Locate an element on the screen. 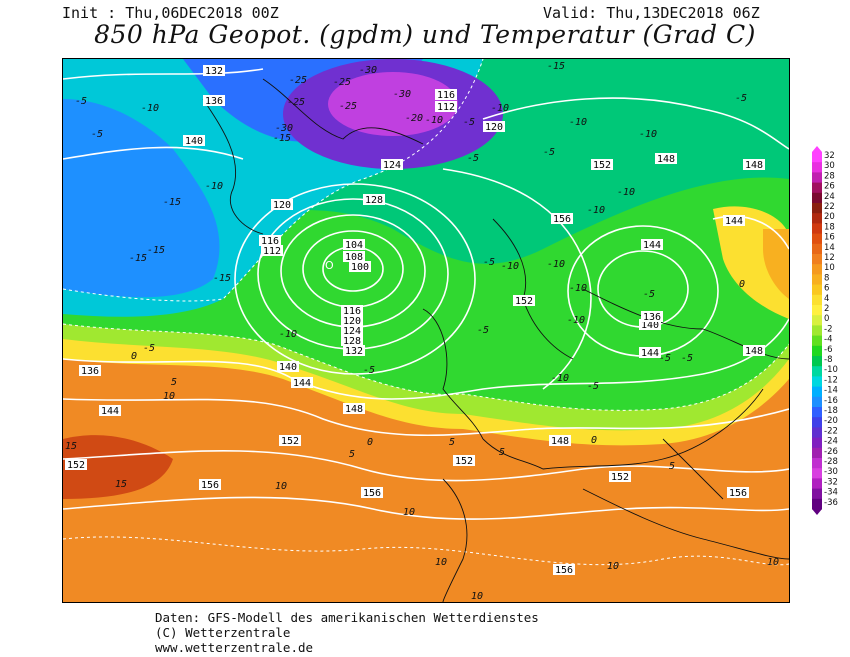  colorbar-bottom-arrow is located at coordinates (817, 512).